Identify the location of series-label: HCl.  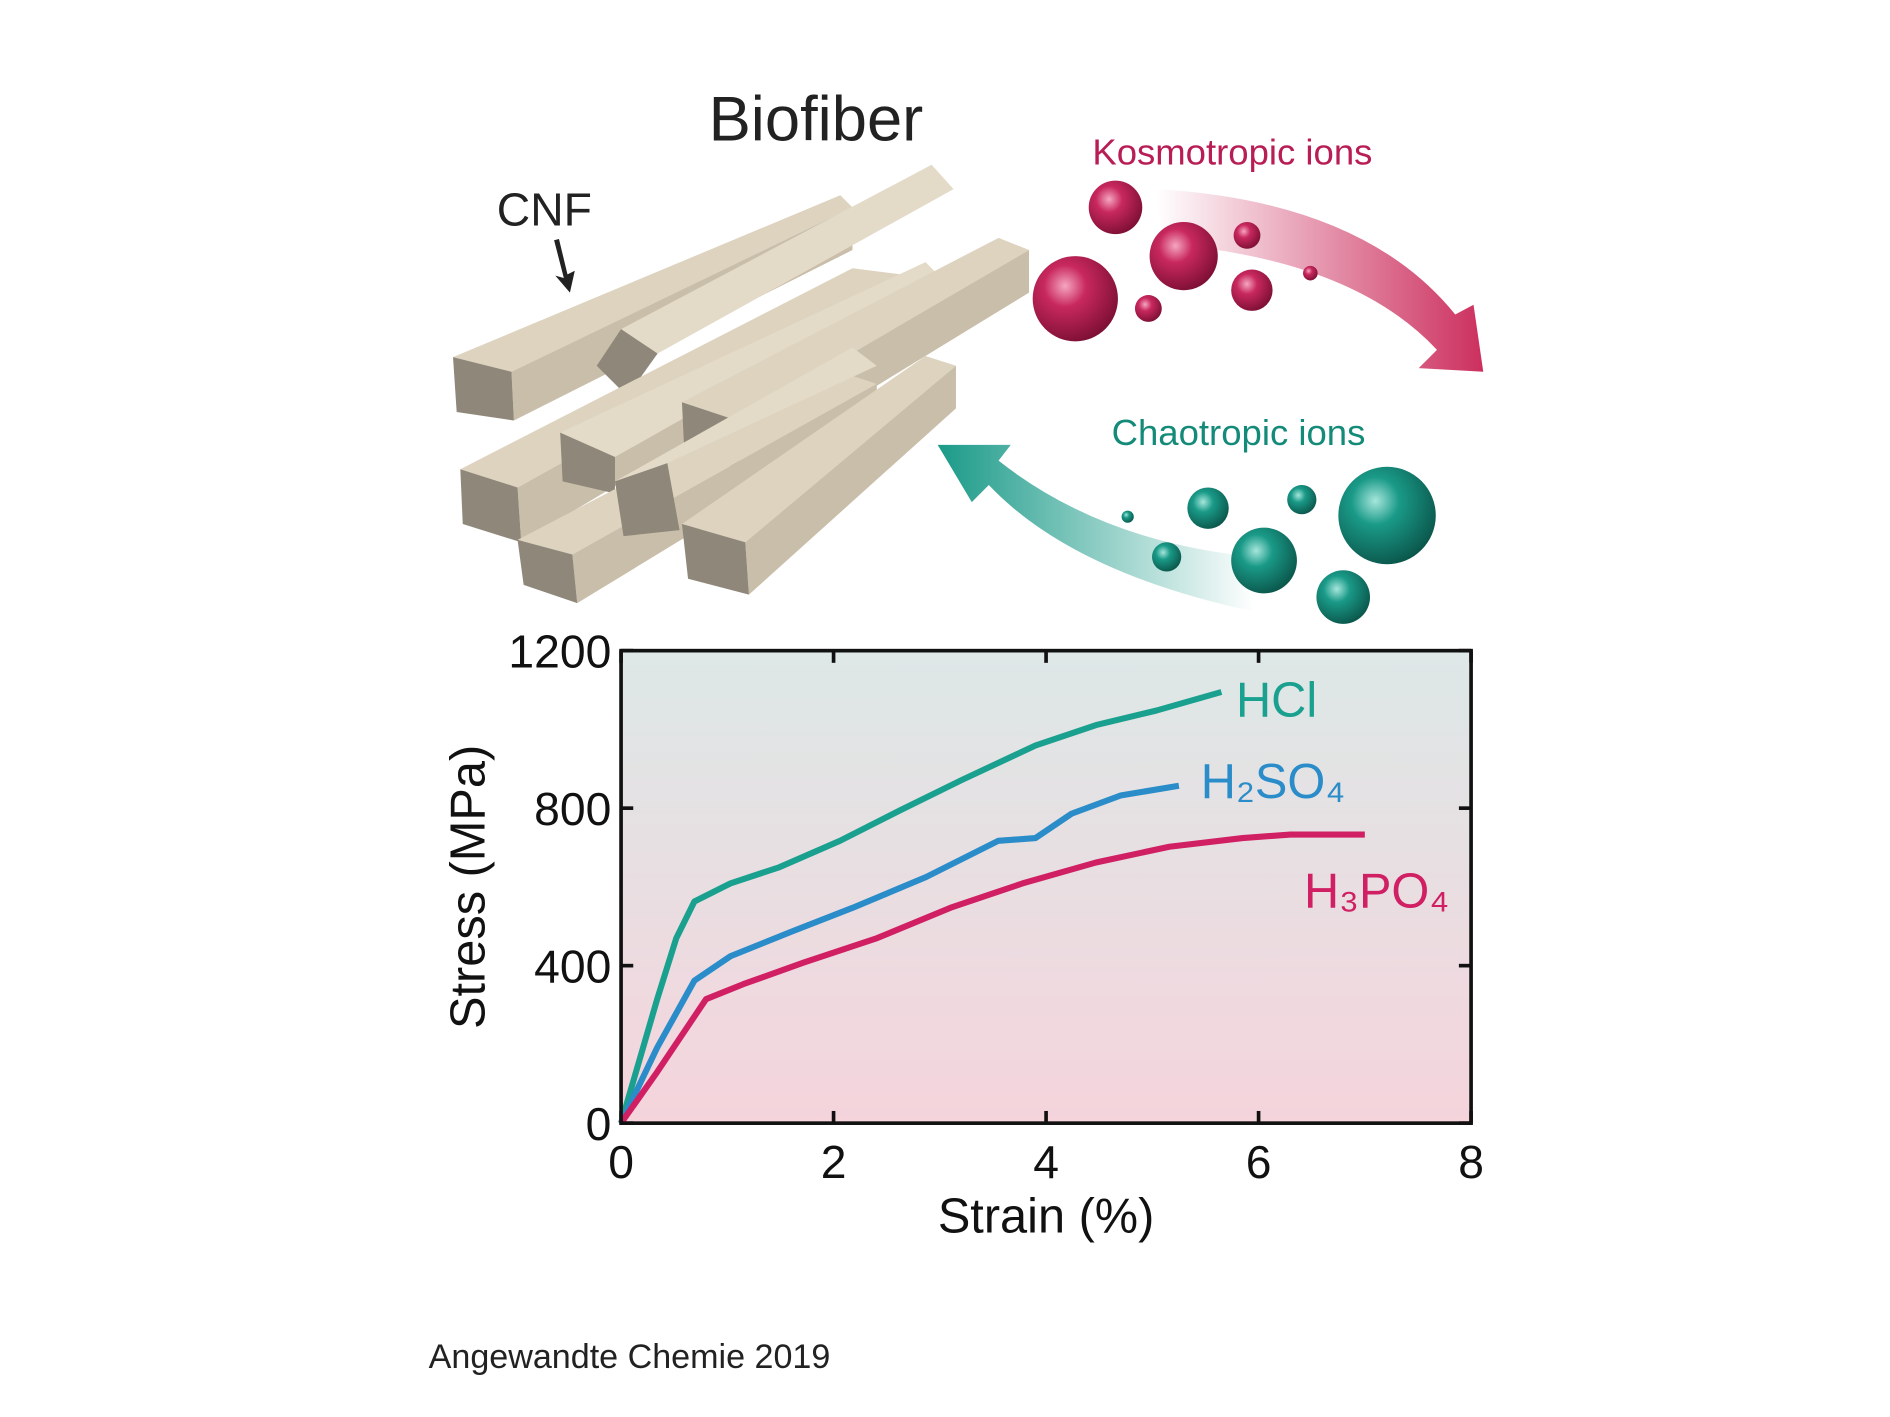
(1276, 700).